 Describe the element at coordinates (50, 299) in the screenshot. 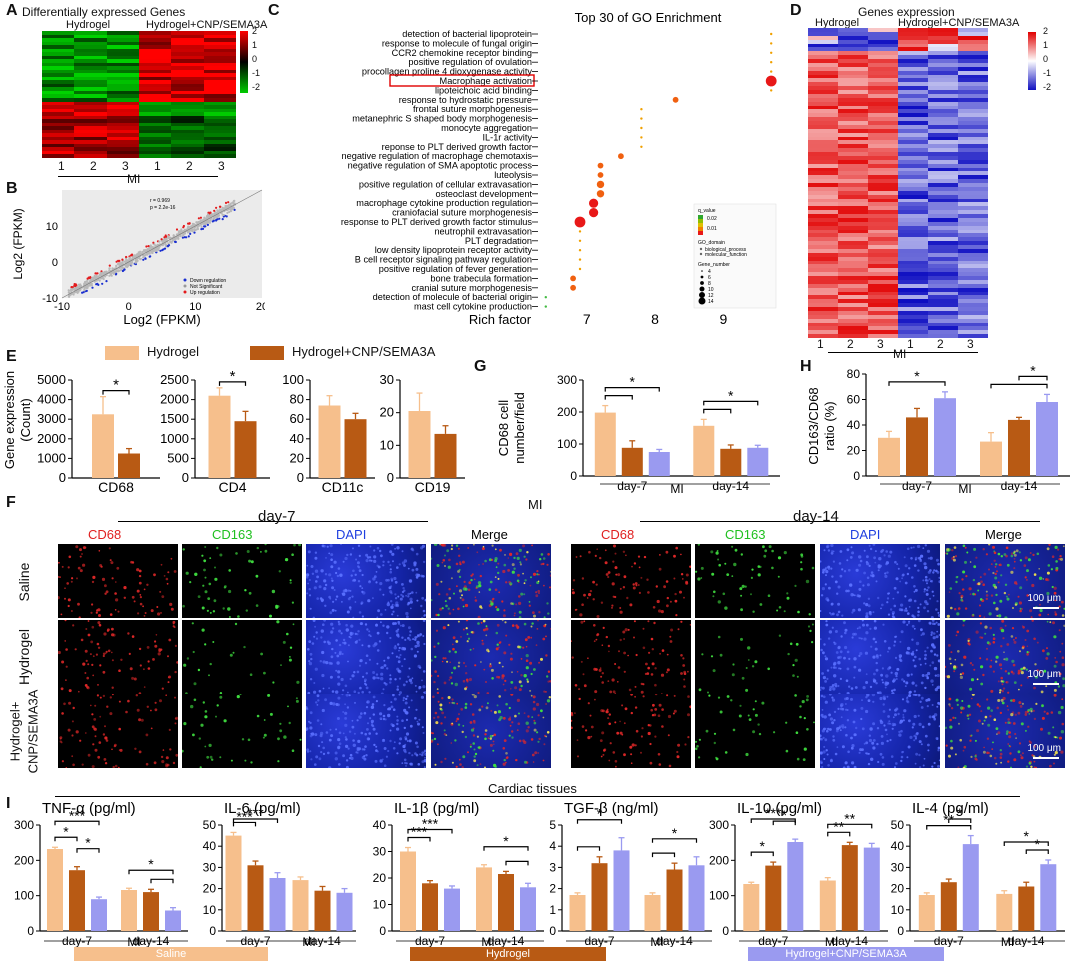

I see `y-tick-label: -10` at that location.